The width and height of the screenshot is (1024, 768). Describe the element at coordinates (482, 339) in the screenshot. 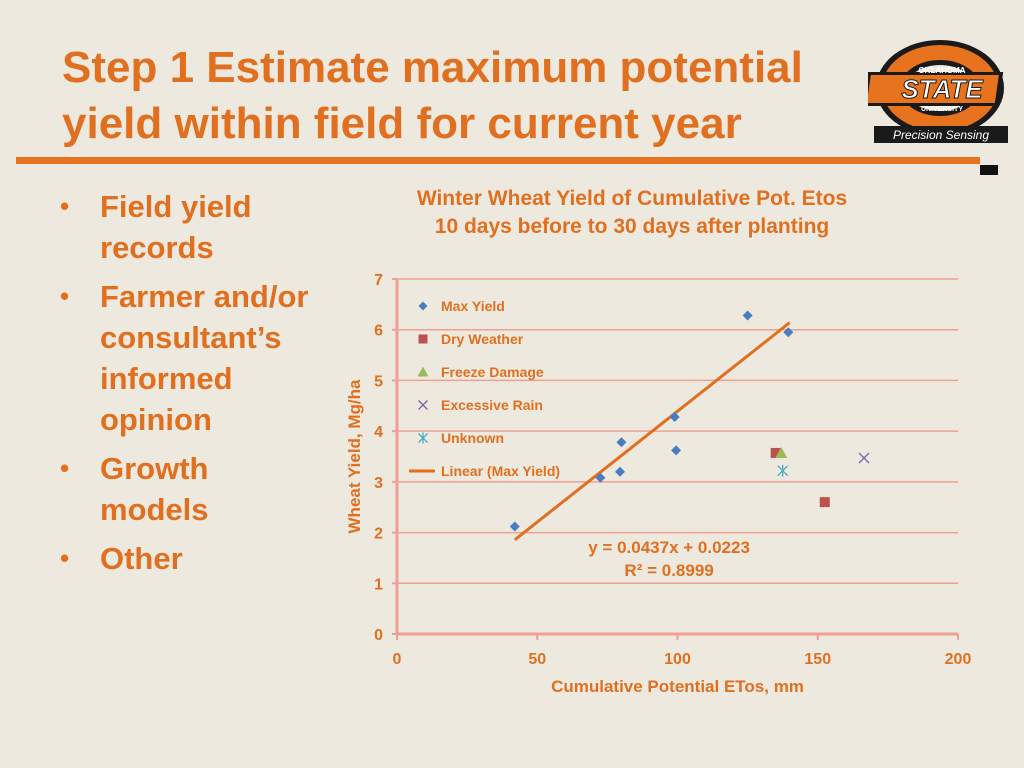

I see `legend-label: Dry Weather` at that location.